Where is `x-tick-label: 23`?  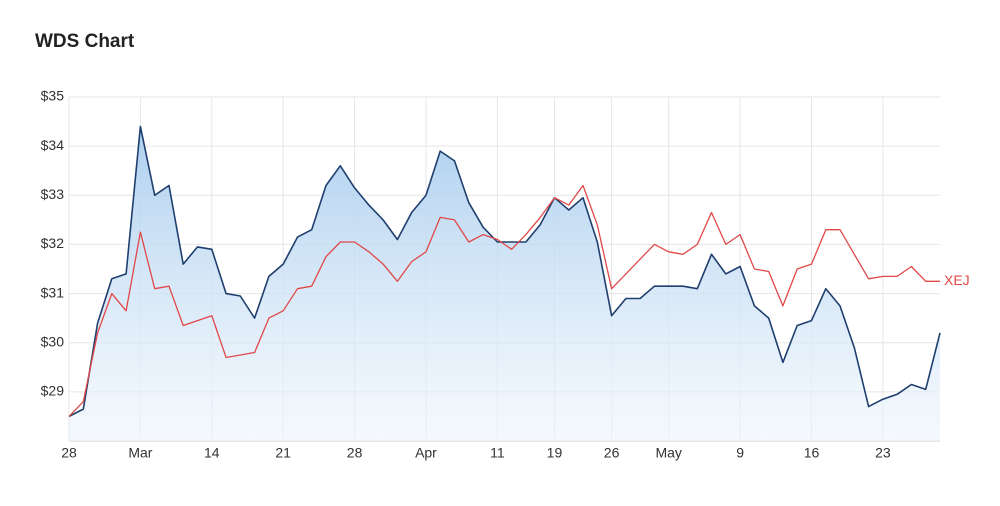 x-tick-label: 23 is located at coordinates (883, 453).